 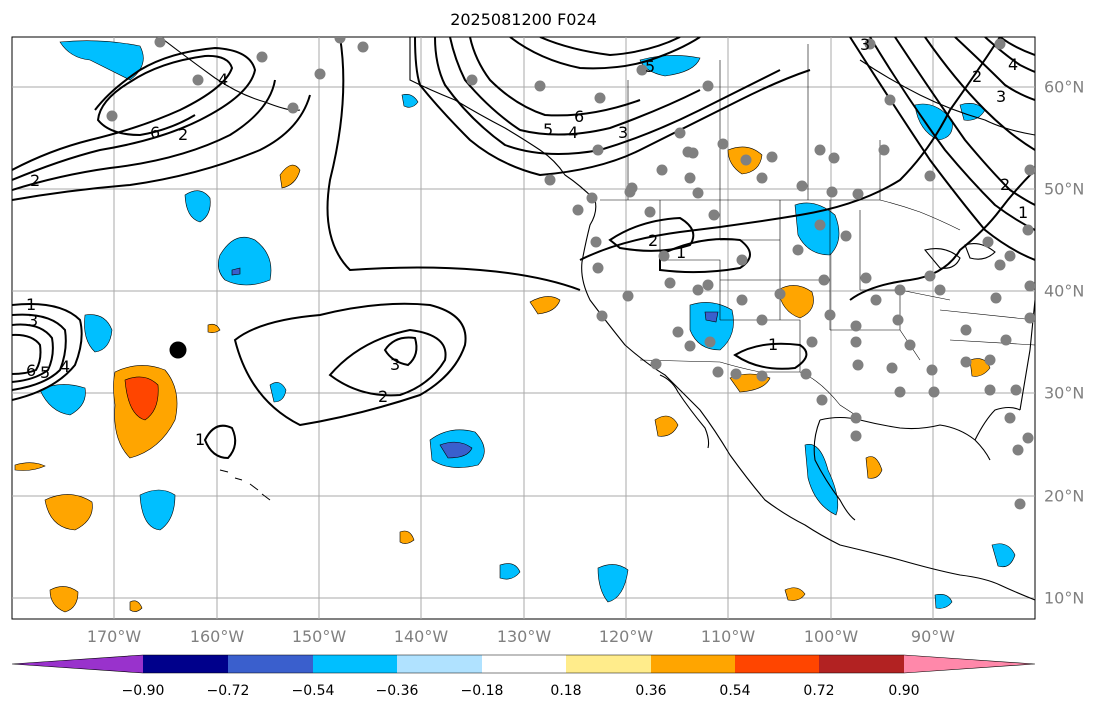 I want to click on colorbar-tick-label: 0.90, so click(x=904, y=691).